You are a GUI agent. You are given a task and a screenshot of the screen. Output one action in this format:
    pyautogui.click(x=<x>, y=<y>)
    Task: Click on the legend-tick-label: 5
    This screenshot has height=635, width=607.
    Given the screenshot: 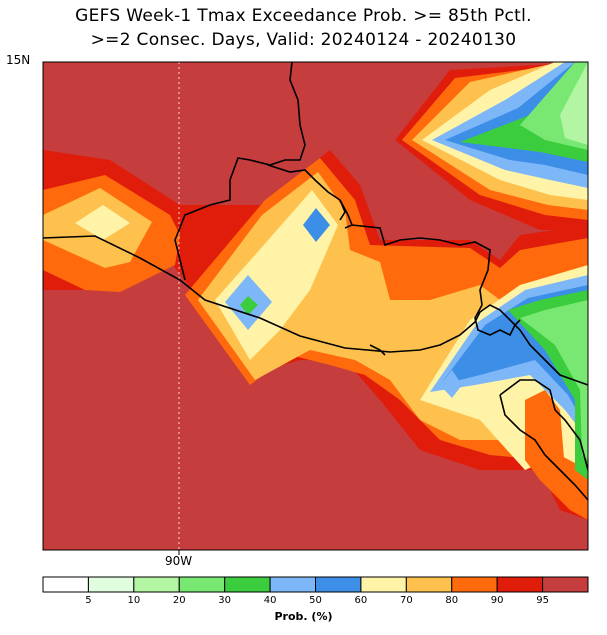 What is the action you would take?
    pyautogui.click(x=88, y=600)
    